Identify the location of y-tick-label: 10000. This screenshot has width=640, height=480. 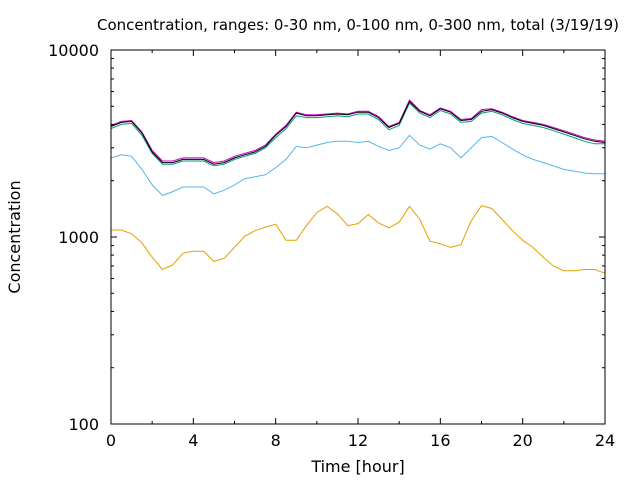
(73, 50).